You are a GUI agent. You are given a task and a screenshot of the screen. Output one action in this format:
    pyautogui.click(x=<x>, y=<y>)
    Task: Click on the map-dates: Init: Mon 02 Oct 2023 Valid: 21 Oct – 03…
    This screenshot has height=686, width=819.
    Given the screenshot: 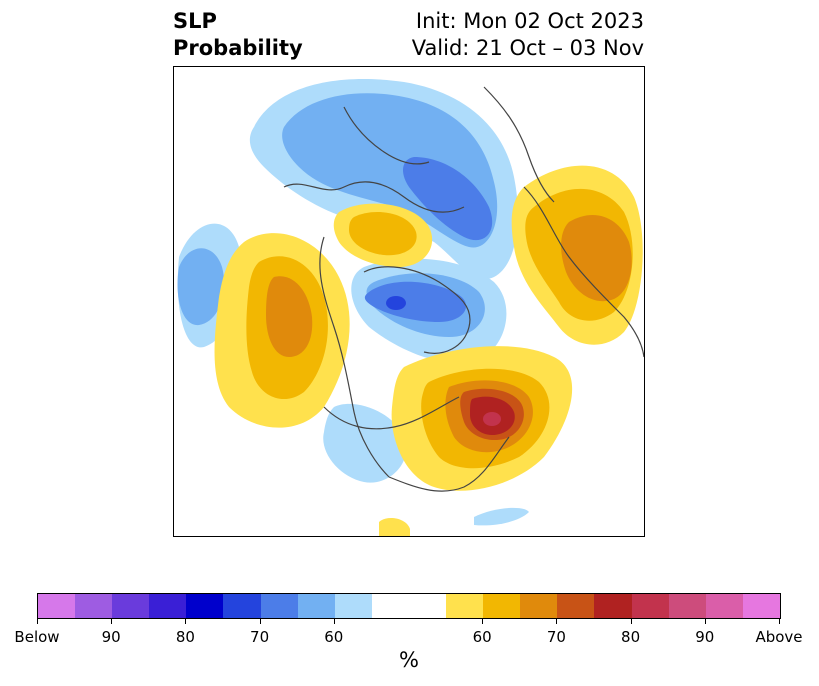 What is the action you would take?
    pyautogui.click(x=528, y=35)
    